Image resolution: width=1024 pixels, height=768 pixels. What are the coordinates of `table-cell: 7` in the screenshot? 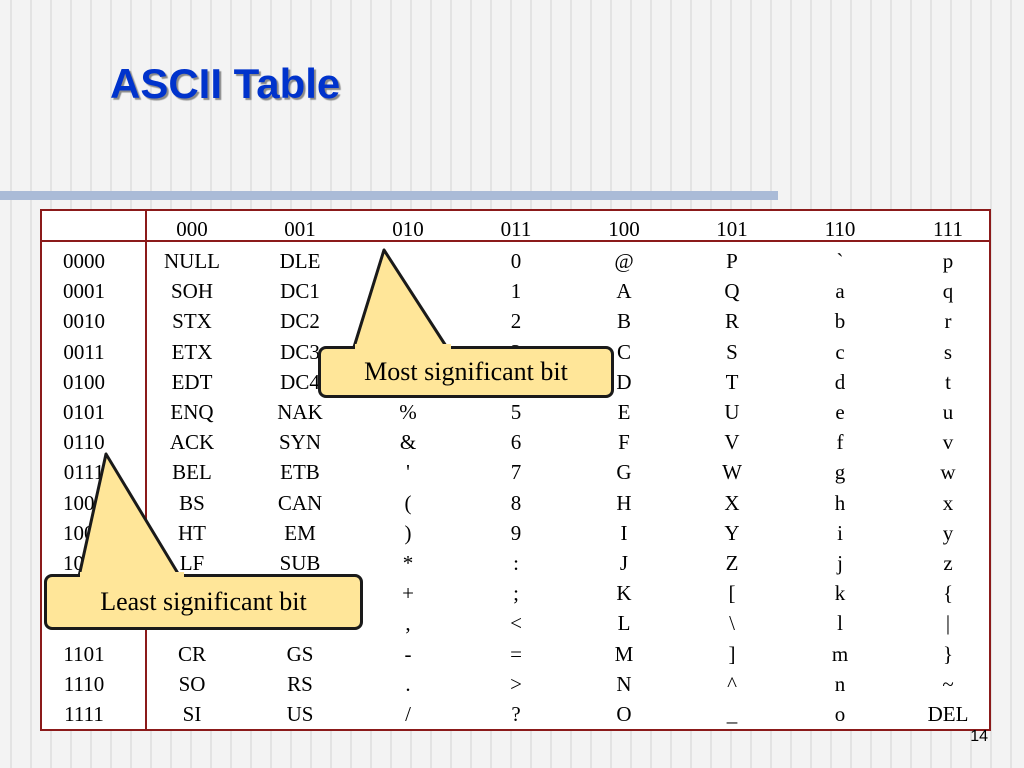 It's located at (516, 472).